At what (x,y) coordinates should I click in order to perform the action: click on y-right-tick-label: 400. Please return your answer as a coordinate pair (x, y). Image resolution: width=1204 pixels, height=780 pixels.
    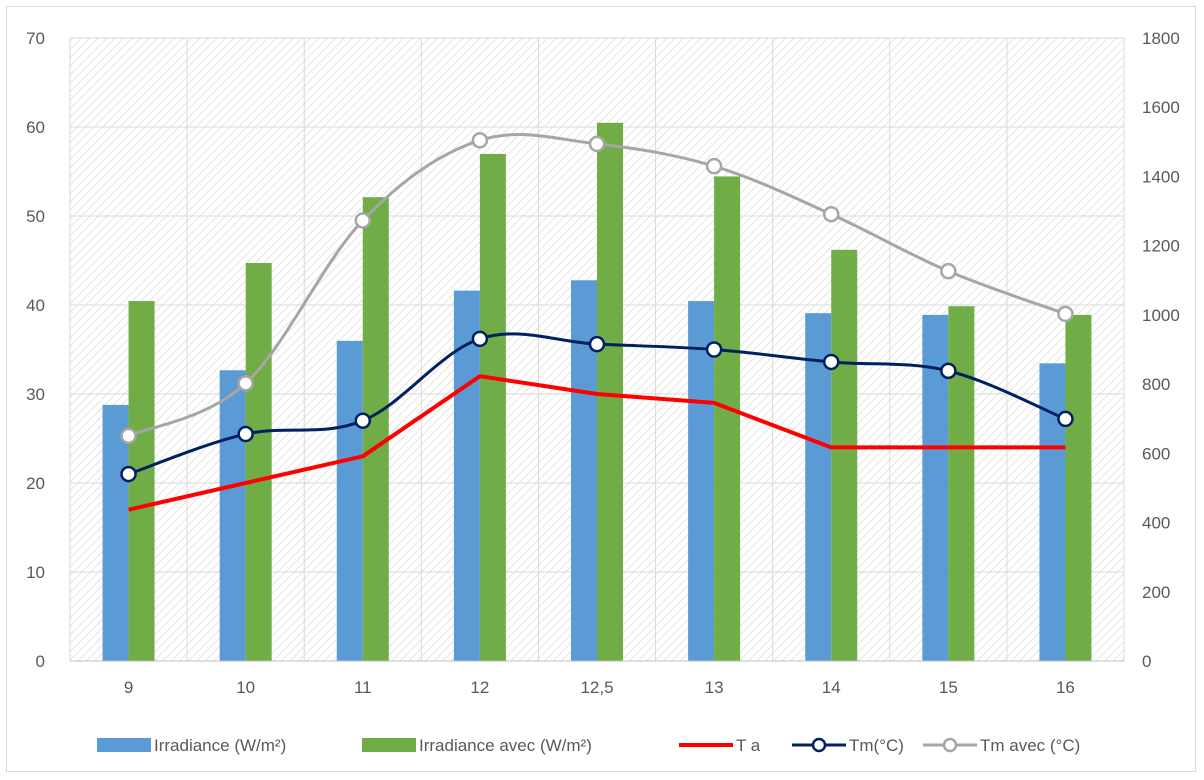
    Looking at the image, I should click on (1156, 523).